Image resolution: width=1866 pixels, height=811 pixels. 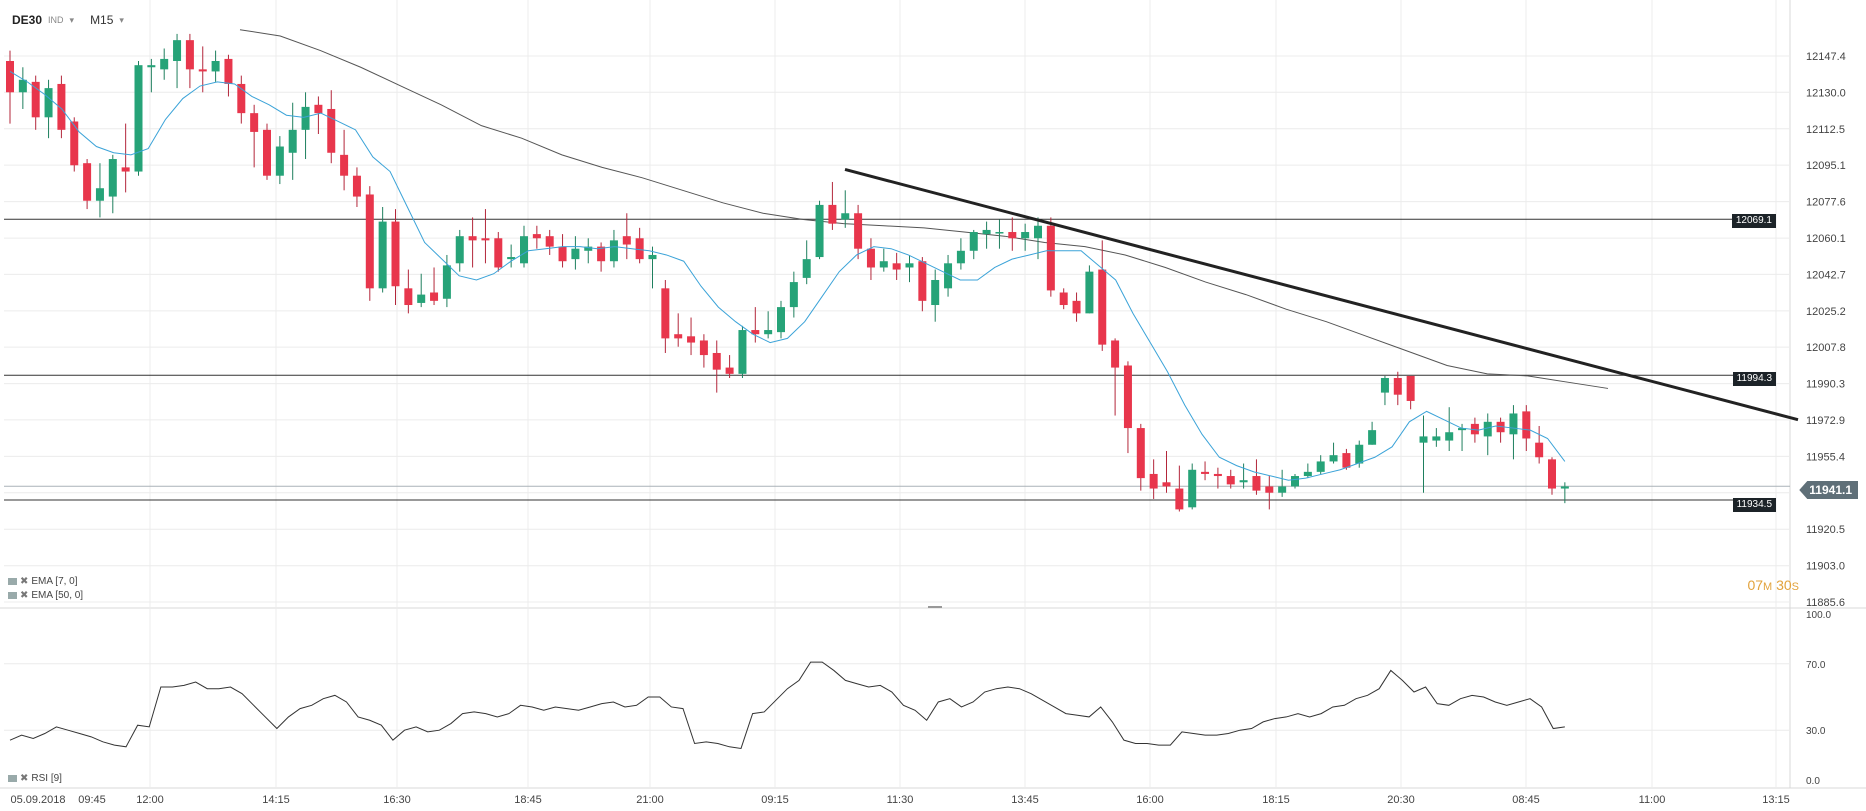 I want to click on price-tick-label: 12025.2, so click(x=1826, y=312).